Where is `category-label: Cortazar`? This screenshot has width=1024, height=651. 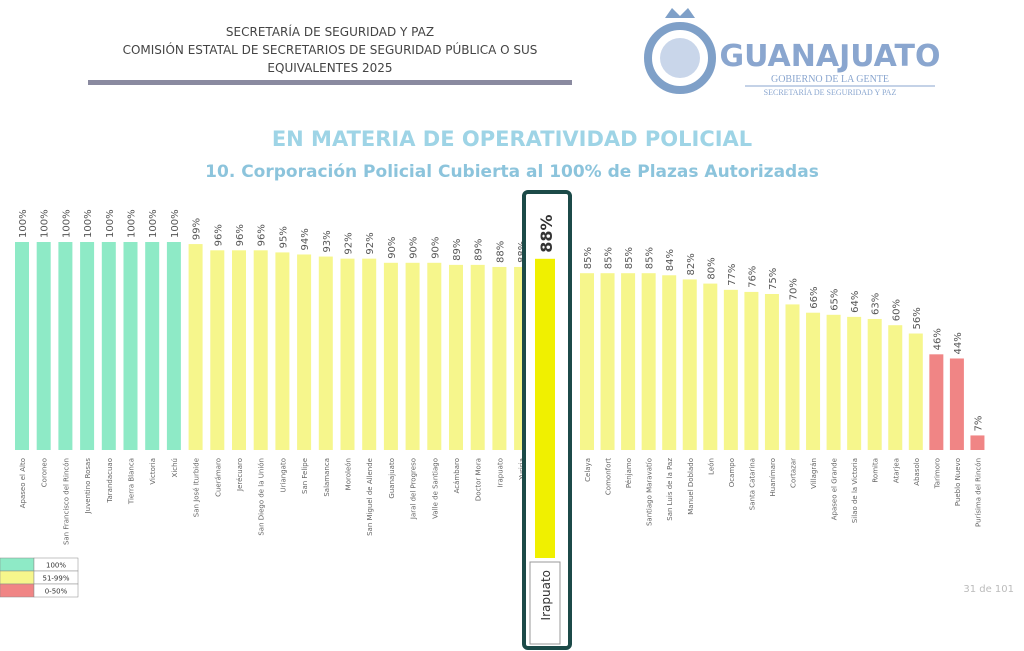
category-label: Cortazar is located at coordinates (794, 473).